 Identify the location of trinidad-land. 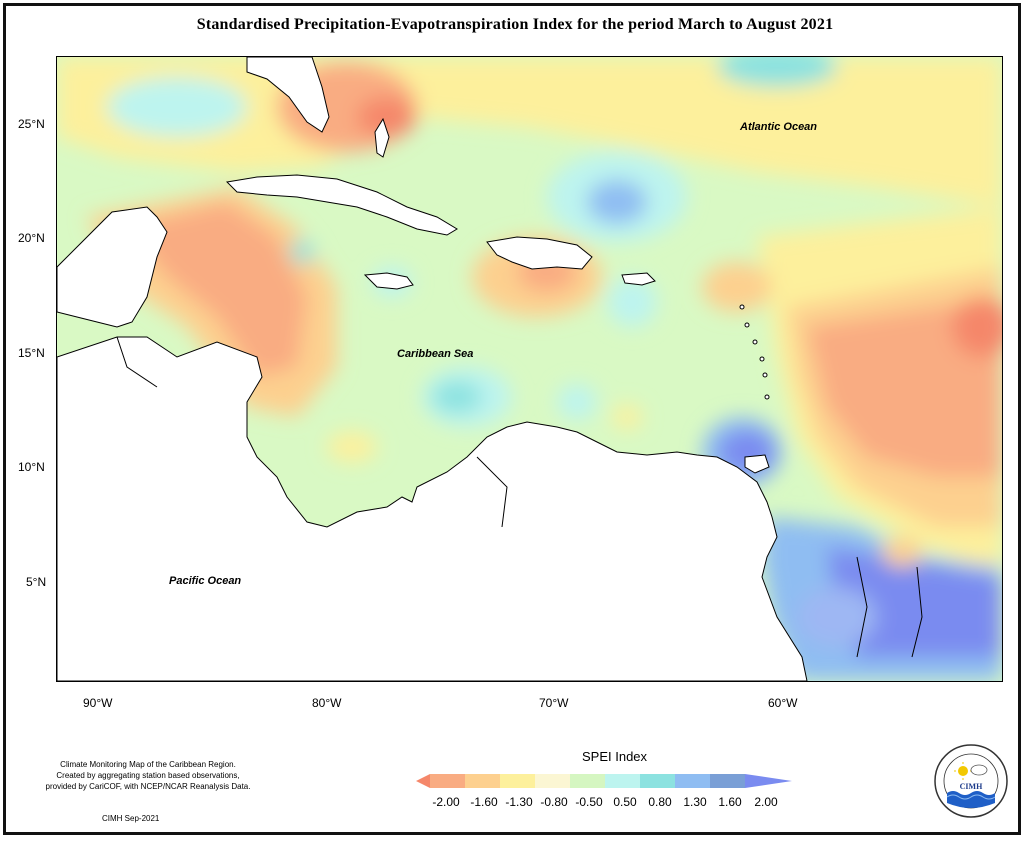
(757, 464).